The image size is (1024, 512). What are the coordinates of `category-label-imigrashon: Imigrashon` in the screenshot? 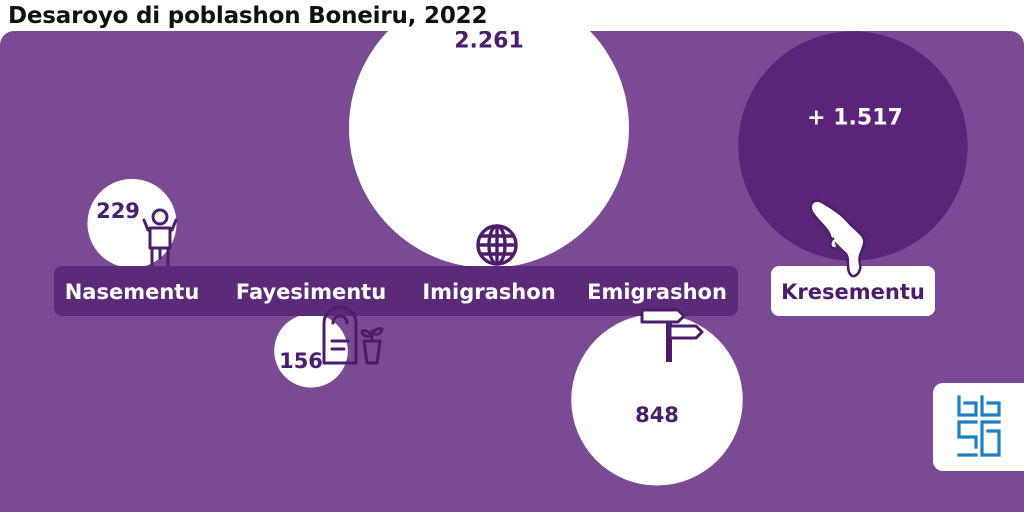 It's located at (488, 292).